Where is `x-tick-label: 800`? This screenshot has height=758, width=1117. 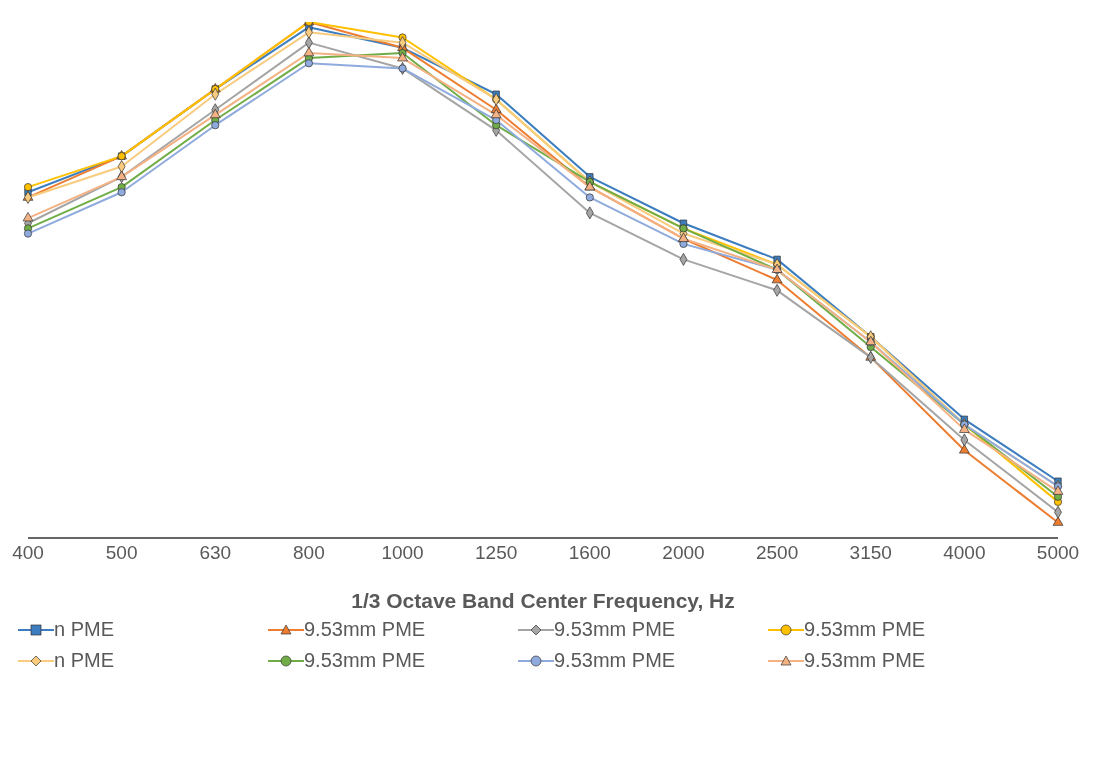
x-tick-label: 800 is located at coordinates (309, 553).